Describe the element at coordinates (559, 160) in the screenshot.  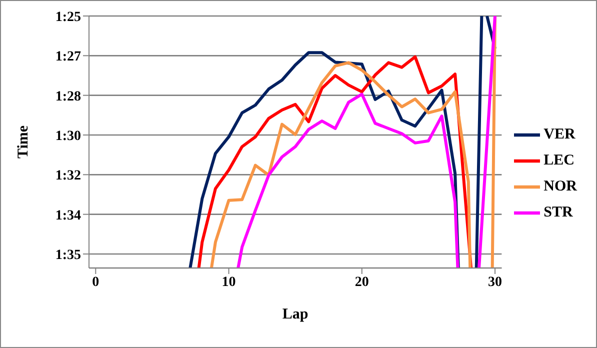
I see `legend-label: LEC` at that location.